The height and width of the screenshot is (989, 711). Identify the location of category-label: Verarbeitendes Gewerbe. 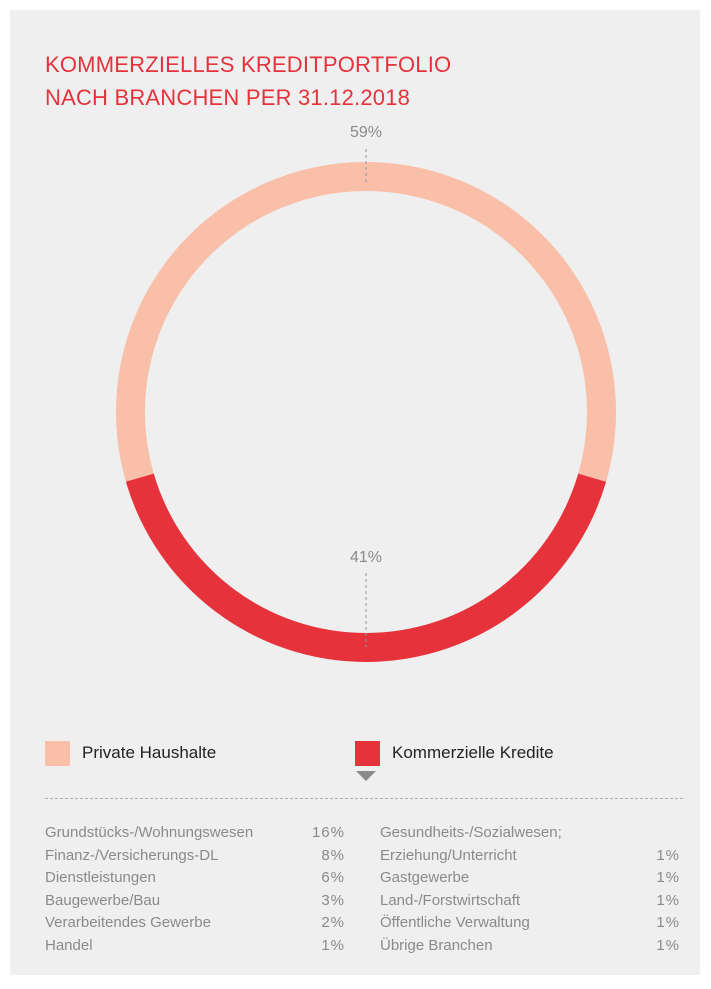
(128, 922).